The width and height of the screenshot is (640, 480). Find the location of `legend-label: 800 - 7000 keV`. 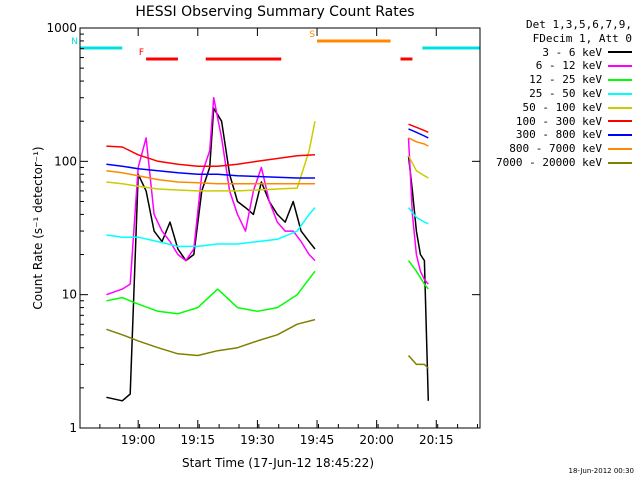

legend-label: 800 - 7000 keV is located at coordinates (555, 149).